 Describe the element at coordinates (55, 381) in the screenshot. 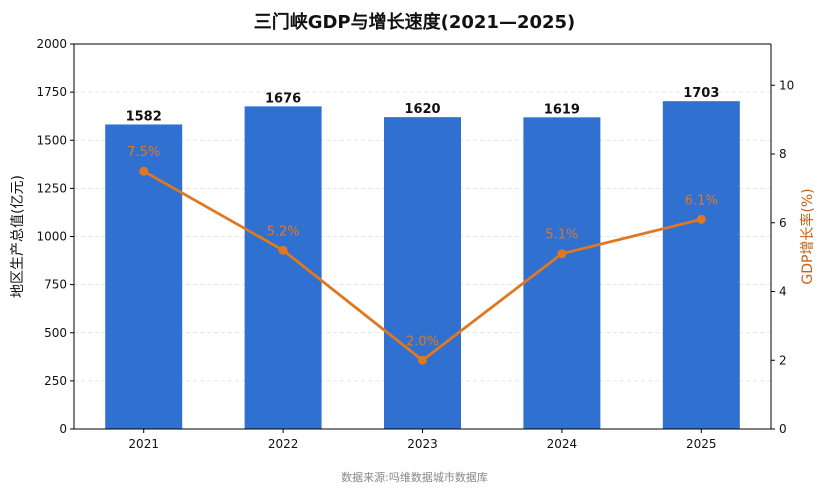

I see `left-tick-label-1: 250` at that location.